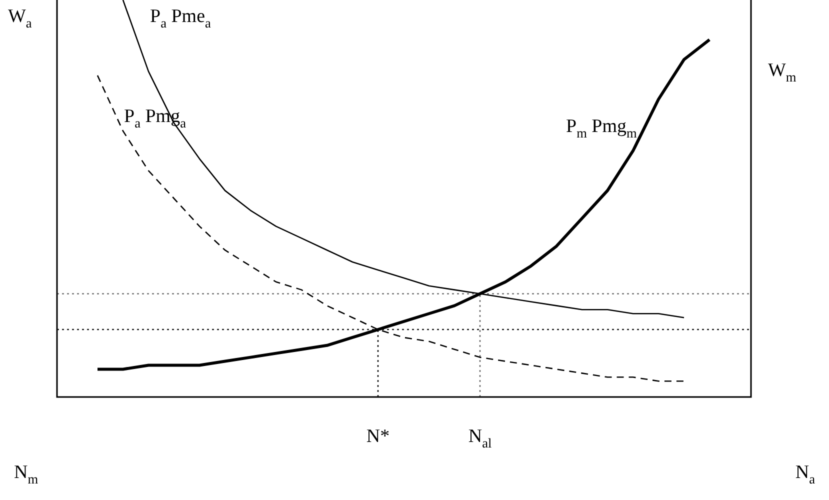  What do you see at coordinates (378, 436) in the screenshot?
I see `x-tick-label: N*` at bounding box center [378, 436].